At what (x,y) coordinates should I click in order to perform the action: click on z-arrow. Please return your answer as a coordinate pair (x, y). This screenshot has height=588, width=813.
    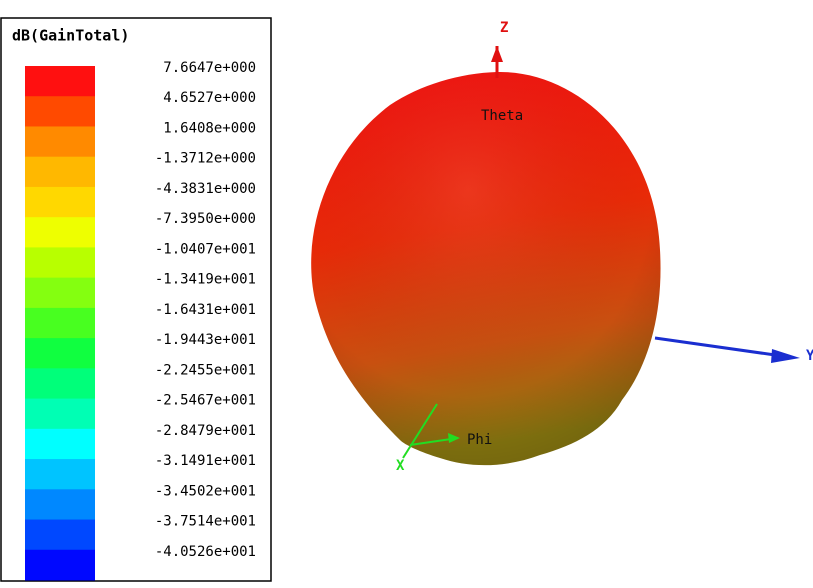
    Looking at the image, I should click on (497, 54).